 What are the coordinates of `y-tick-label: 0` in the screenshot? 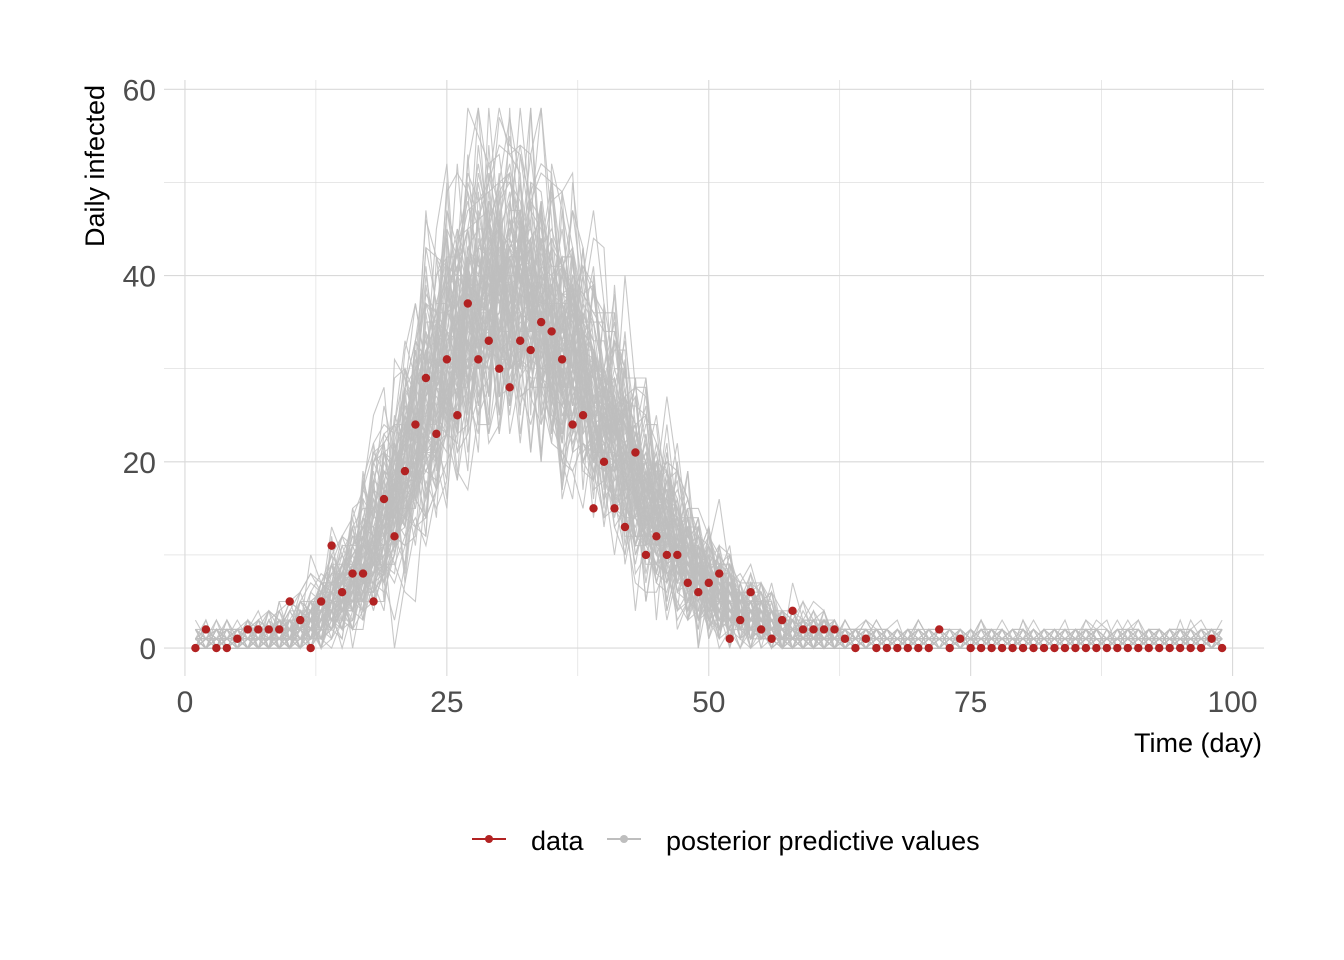 It's located at (147, 649).